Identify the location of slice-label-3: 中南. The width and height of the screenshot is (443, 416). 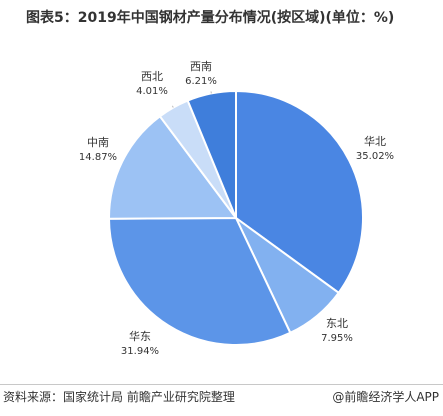
(98, 142).